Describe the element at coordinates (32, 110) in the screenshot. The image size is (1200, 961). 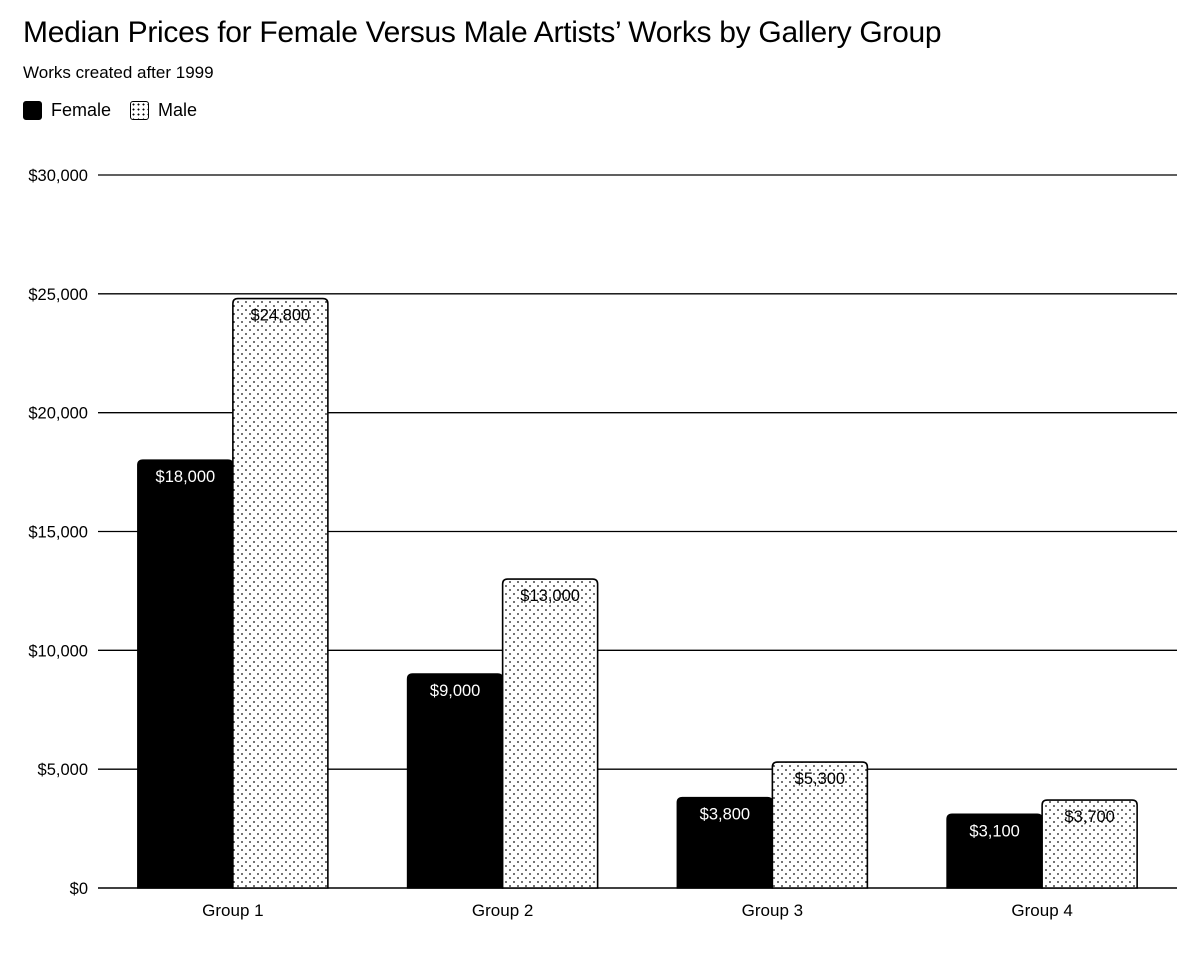
I see `legend-swatch-female` at that location.